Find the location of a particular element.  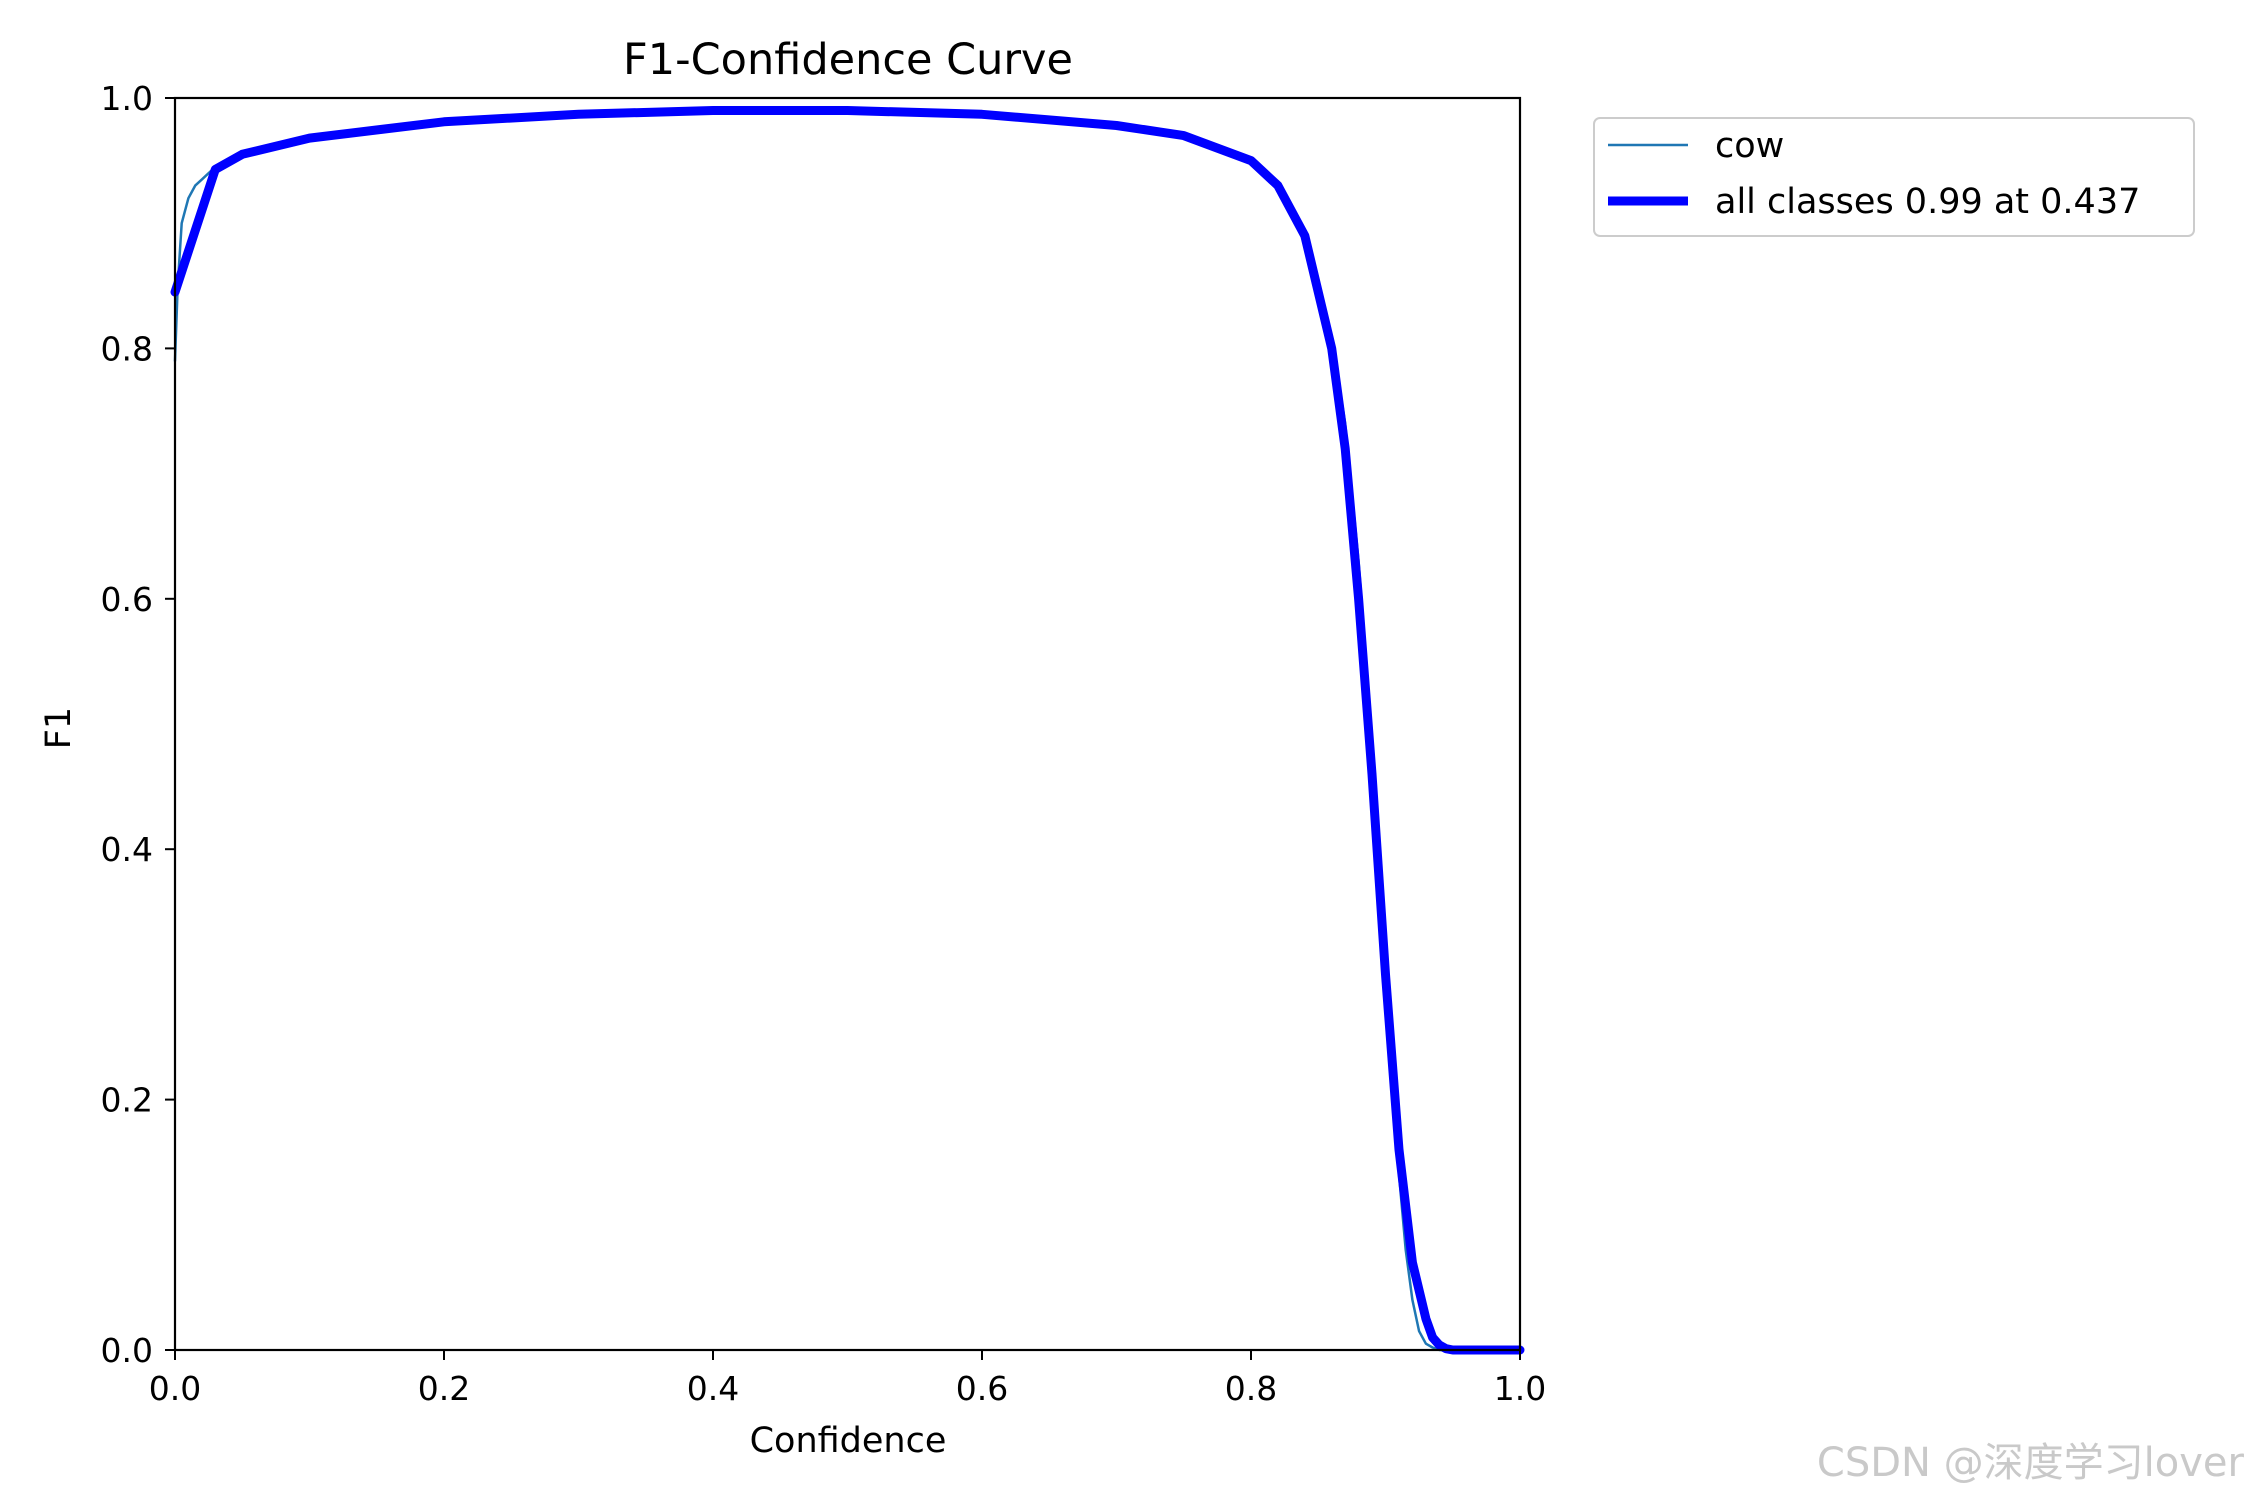

legend-box is located at coordinates (1894, 177).